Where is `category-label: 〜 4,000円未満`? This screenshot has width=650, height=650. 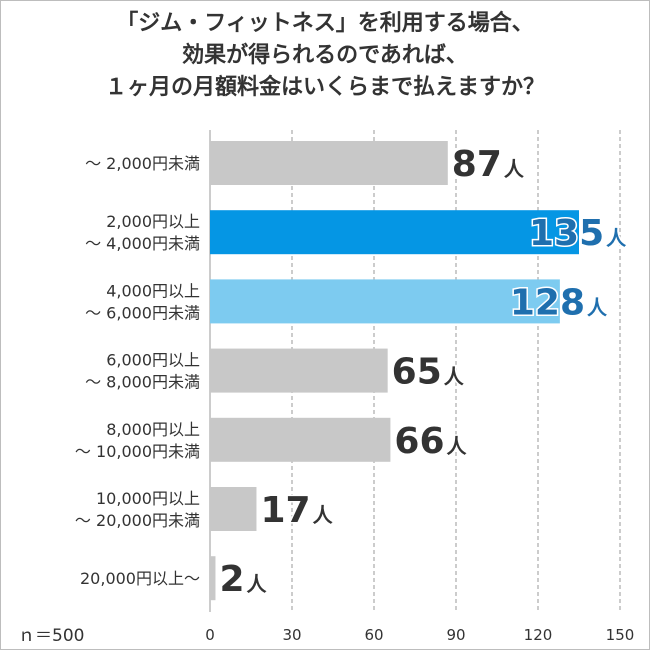 category-label: 〜 4,000円未満 is located at coordinates (142, 243).